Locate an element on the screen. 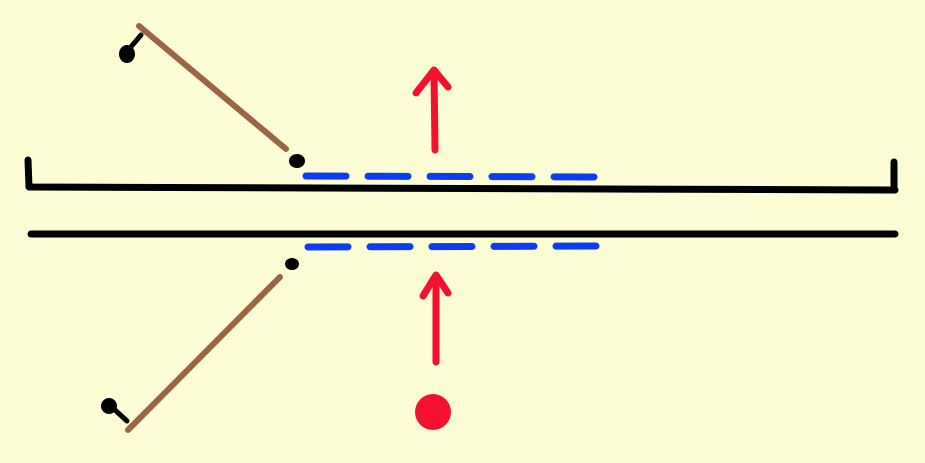 The image size is (925, 463). upper-flap-handle is located at coordinates (135, 41).